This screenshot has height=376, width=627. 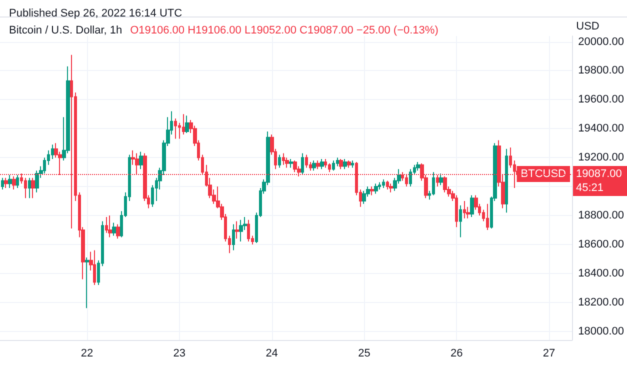 I want to click on y-tick-label: 19400.00, so click(x=601, y=128).